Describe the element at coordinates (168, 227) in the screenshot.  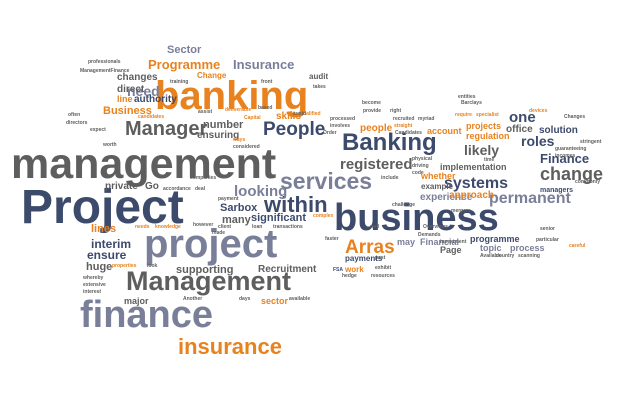
I see `word-knowledge: knowledge` at that location.